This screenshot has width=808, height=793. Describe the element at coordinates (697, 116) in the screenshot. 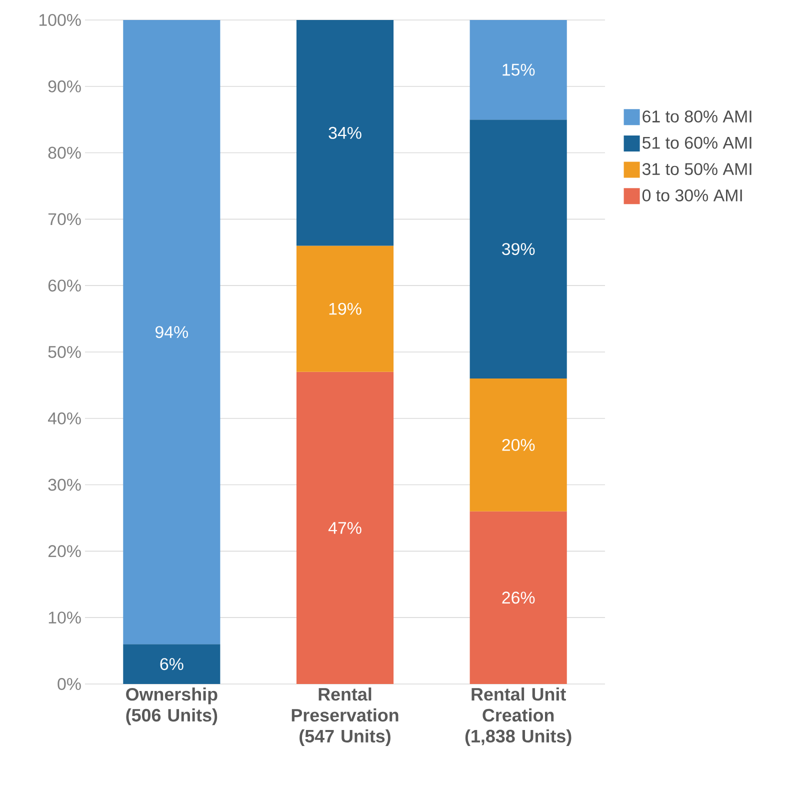

I see `legend-label: 61 to 80% AMI` at that location.